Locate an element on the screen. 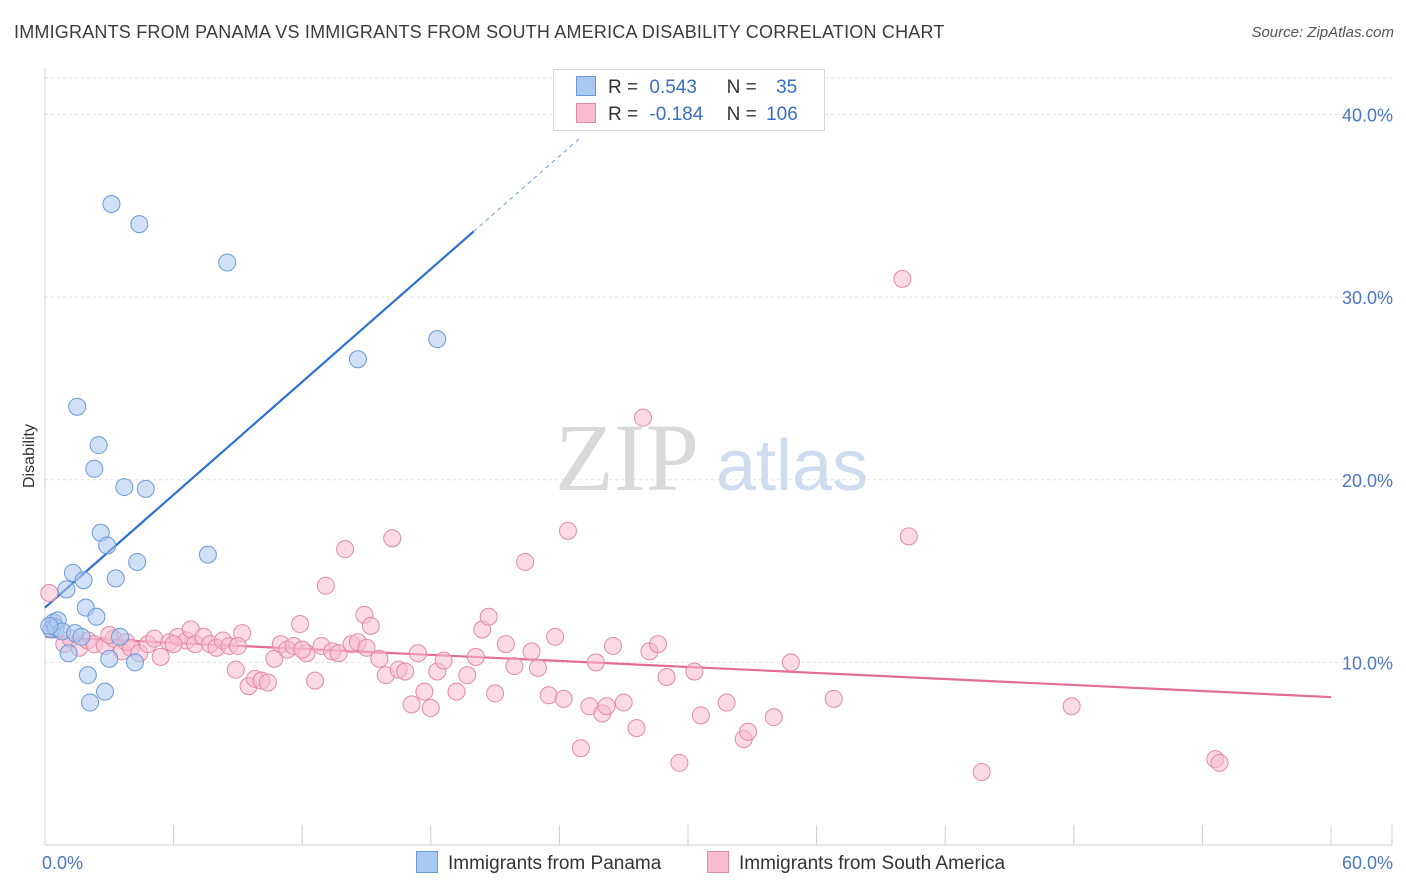 This screenshot has width=1406, height=892. bottom-legend-swatch-panama is located at coordinates (427, 862).